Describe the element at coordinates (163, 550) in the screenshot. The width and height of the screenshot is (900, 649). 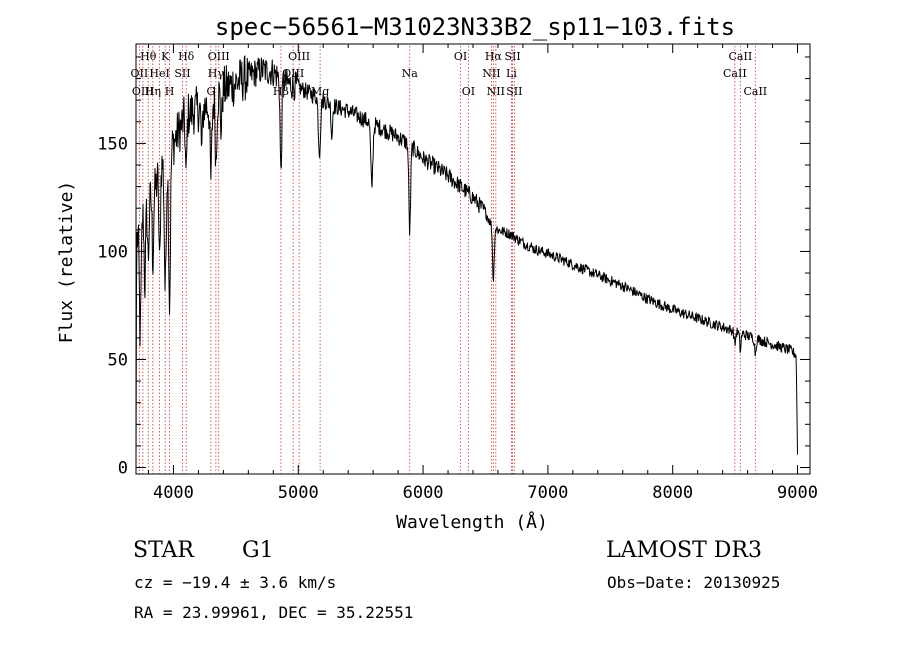
I see `classification-label: STAR` at that location.